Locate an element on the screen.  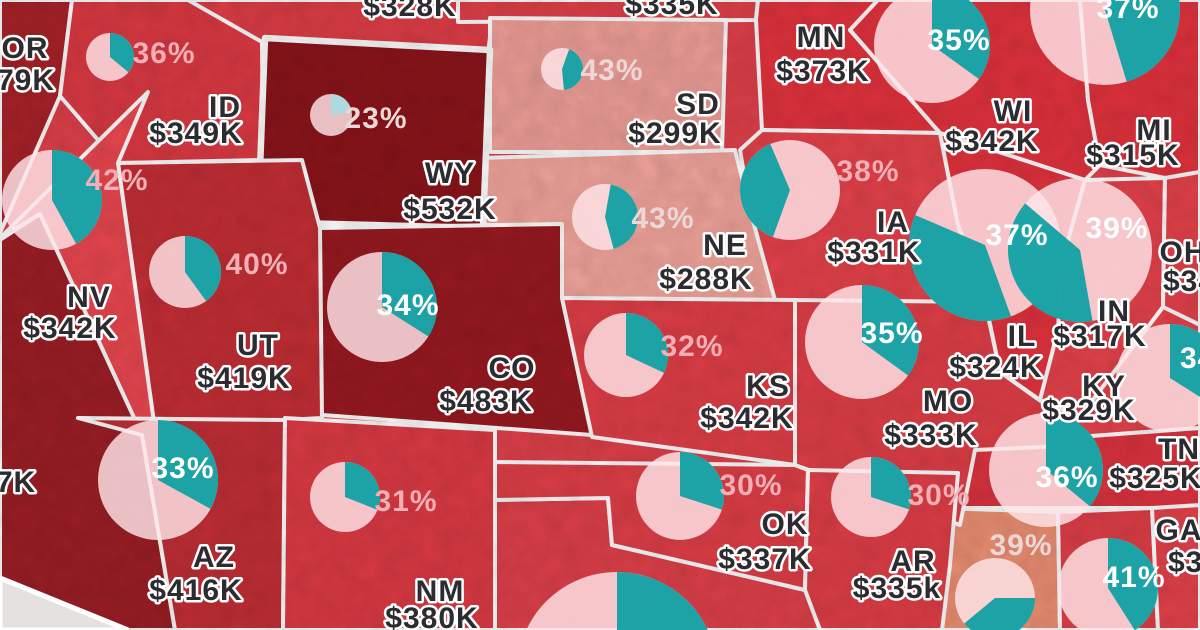
label-WI-price: $342K is located at coordinates (991, 141).